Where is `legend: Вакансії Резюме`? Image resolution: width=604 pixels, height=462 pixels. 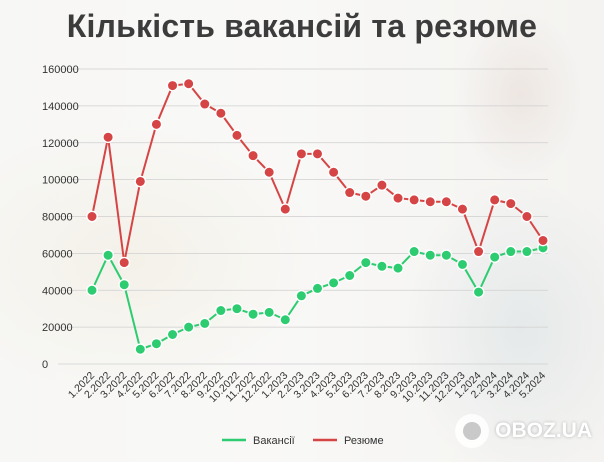
legend: Вакансії Резюме is located at coordinates (303, 441).